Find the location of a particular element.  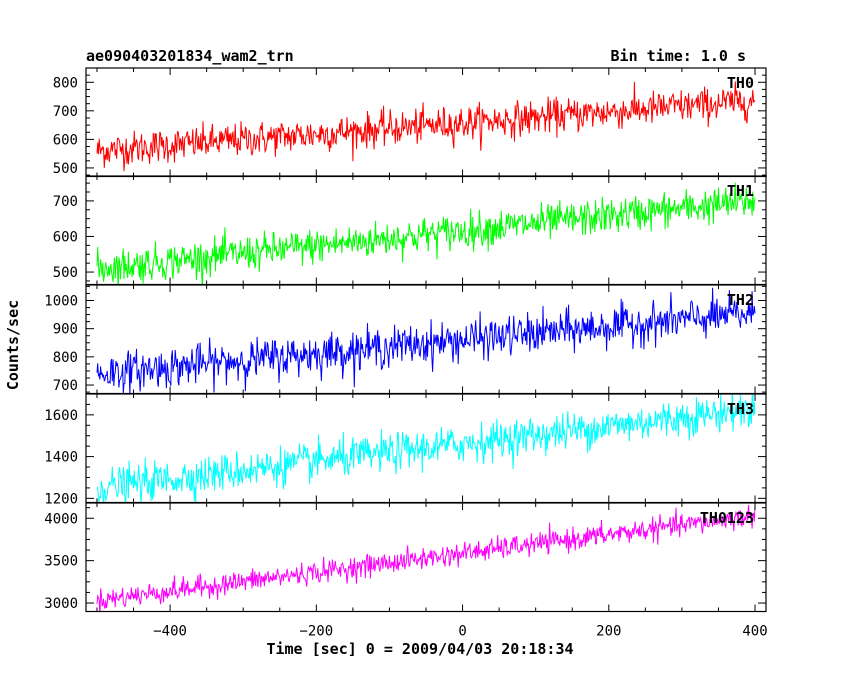

x-tick-label: 0 is located at coordinates (462, 632).